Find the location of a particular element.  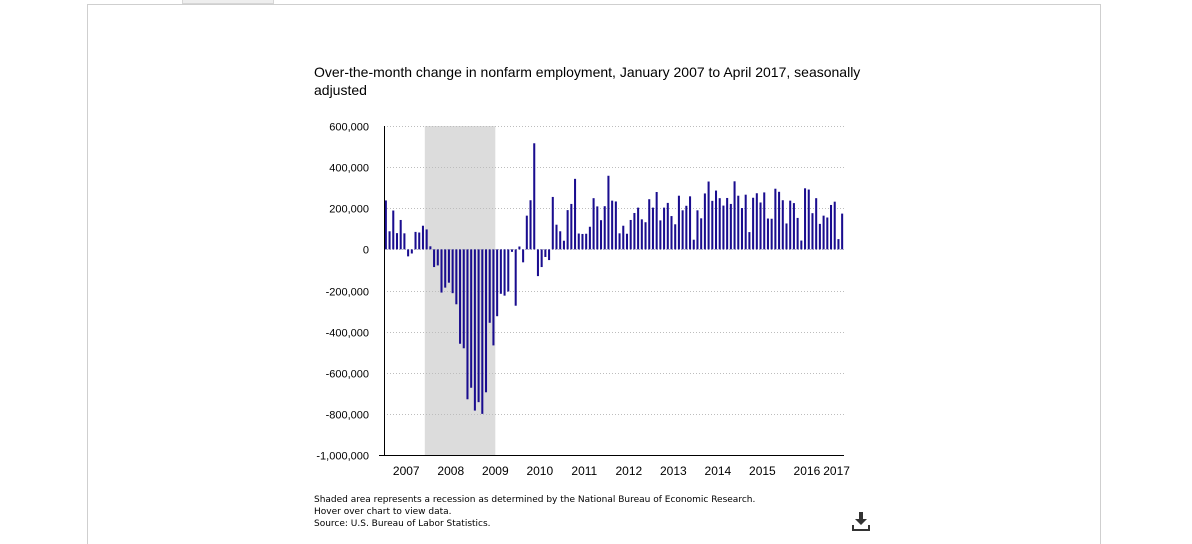

tab is located at coordinates (228, 2).